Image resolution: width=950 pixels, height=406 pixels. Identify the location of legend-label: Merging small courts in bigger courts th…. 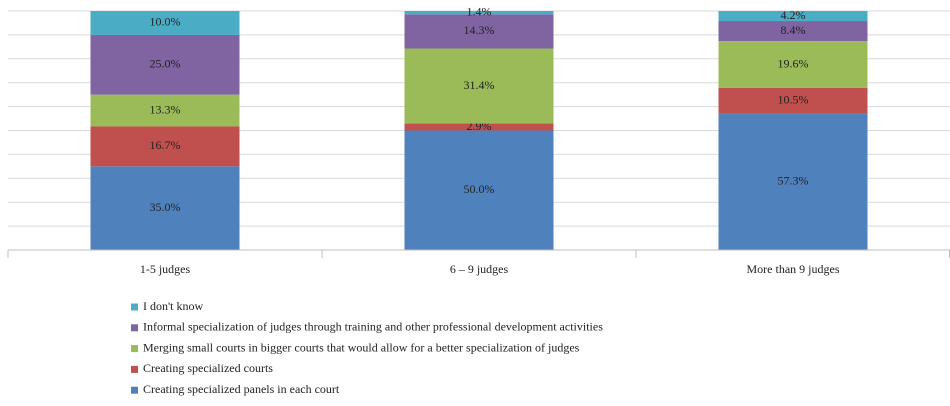
(361, 347).